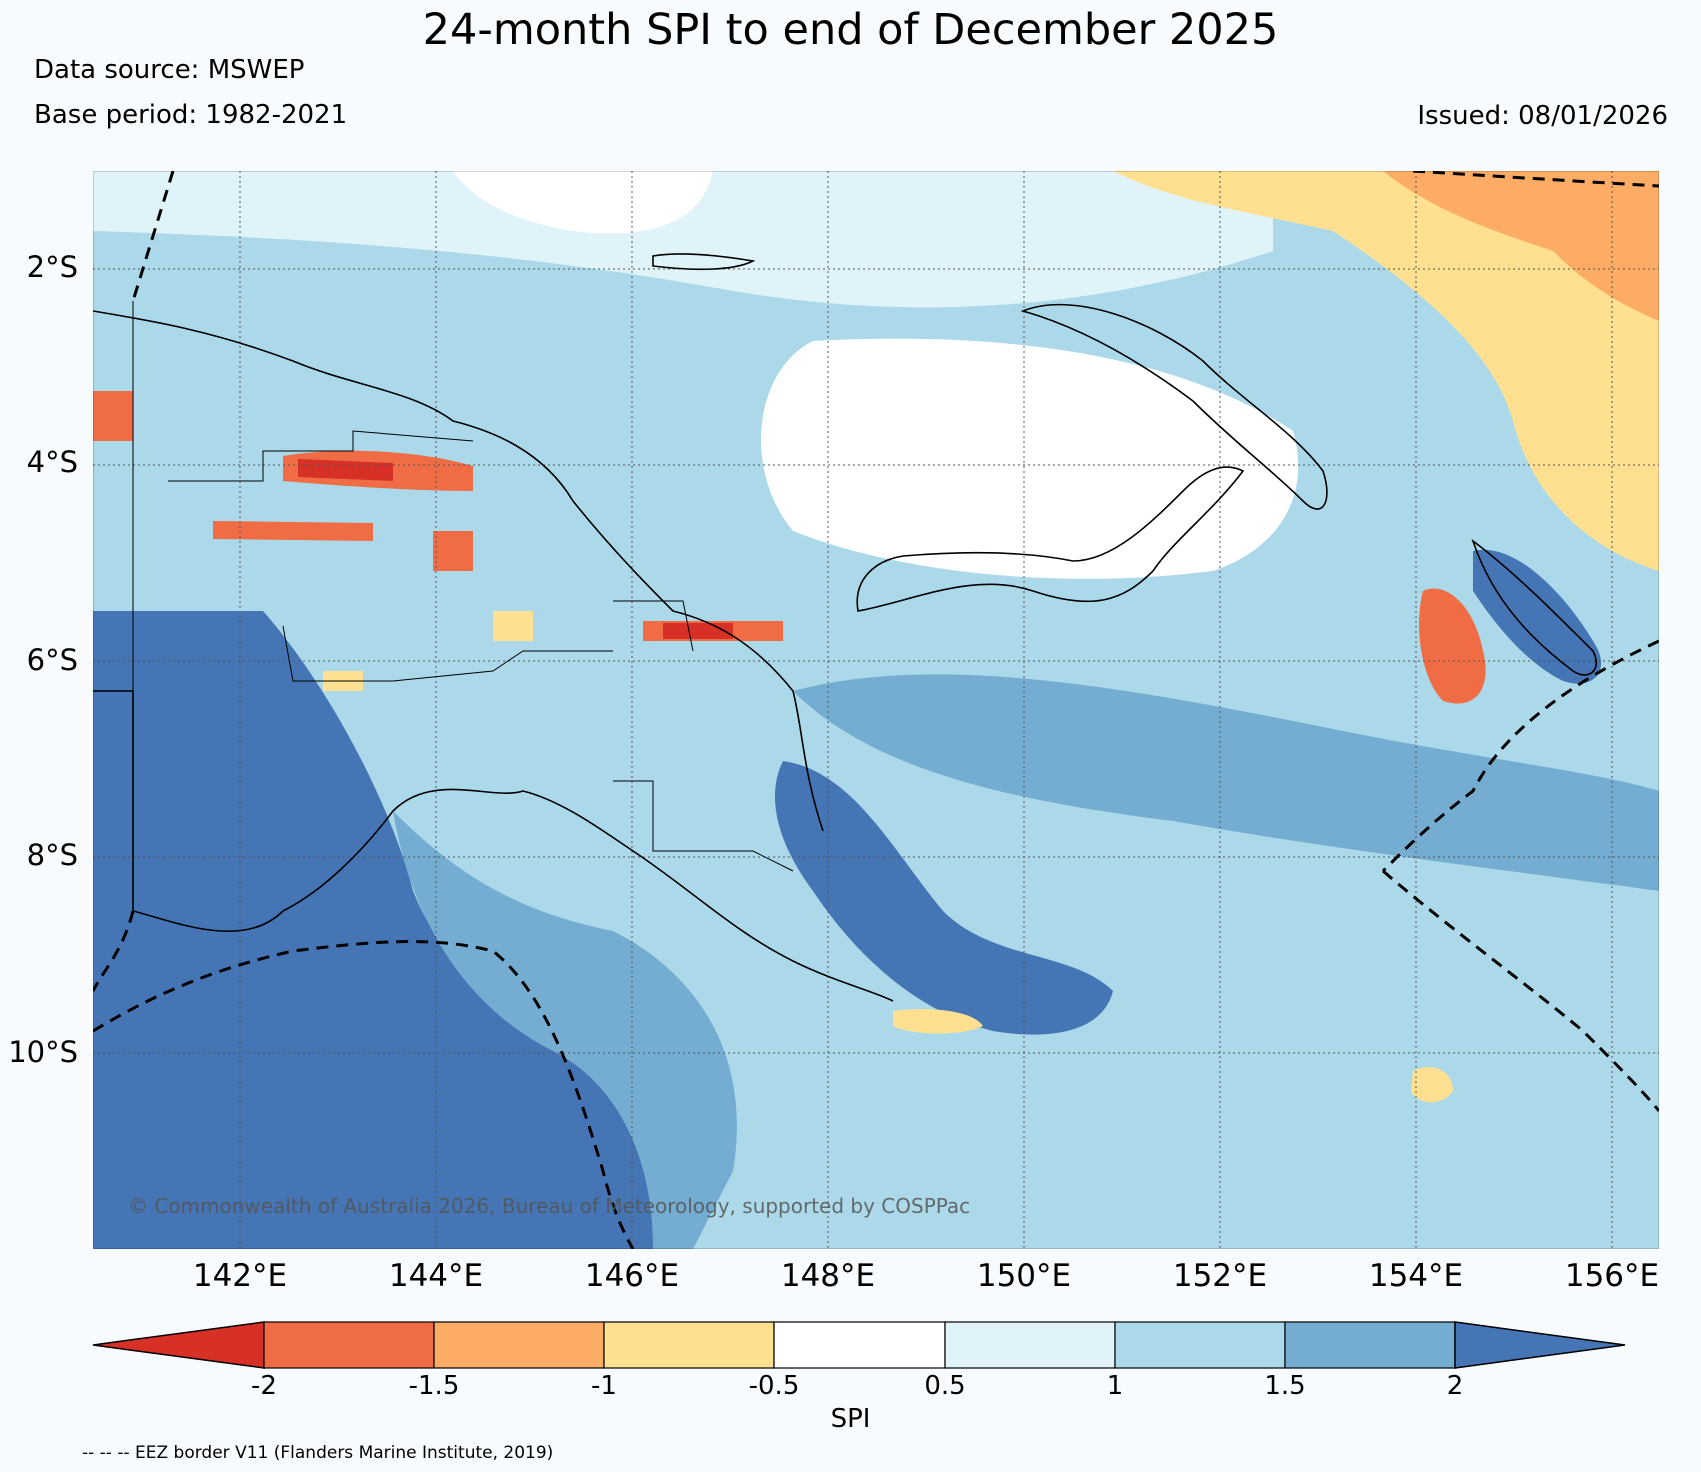  Describe the element at coordinates (604, 1386) in the screenshot. I see `colorbar-tick-neg1: -1` at that location.